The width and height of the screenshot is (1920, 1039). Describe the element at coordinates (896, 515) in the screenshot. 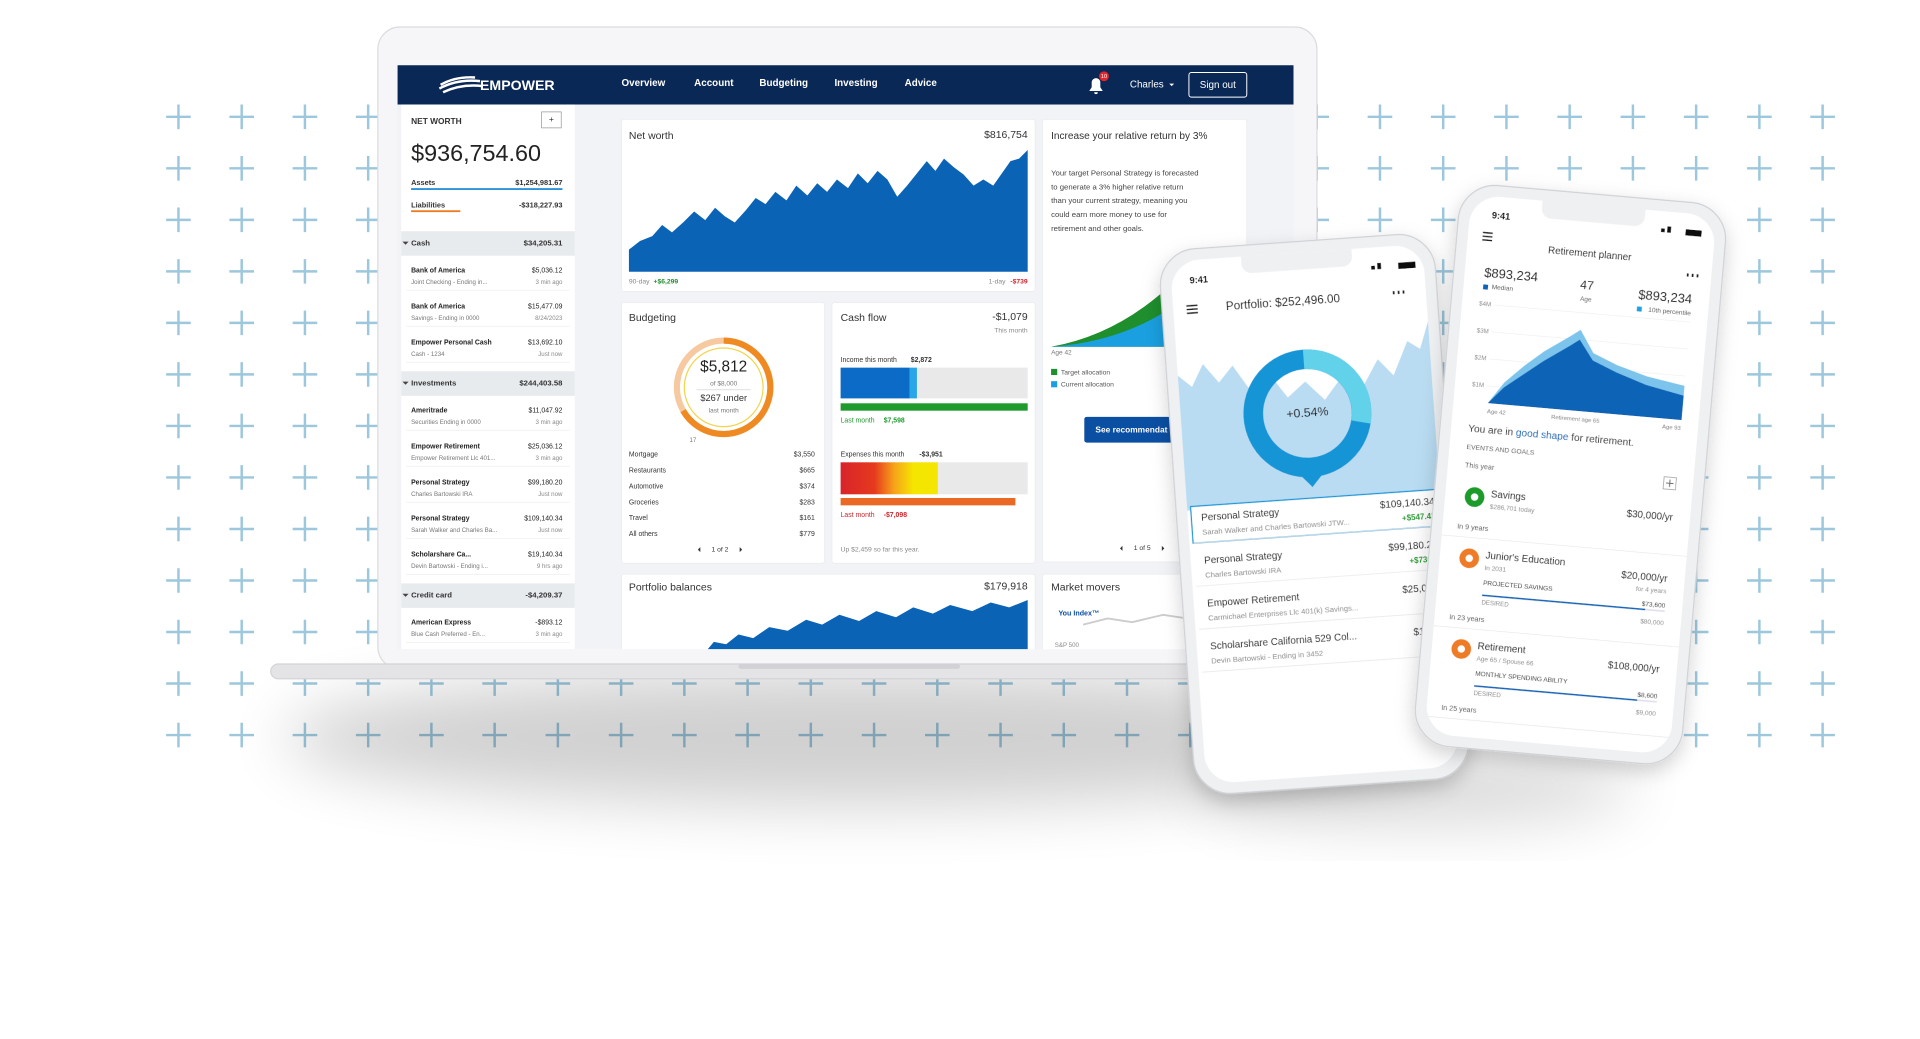

I see `label: -$7,098` at that location.